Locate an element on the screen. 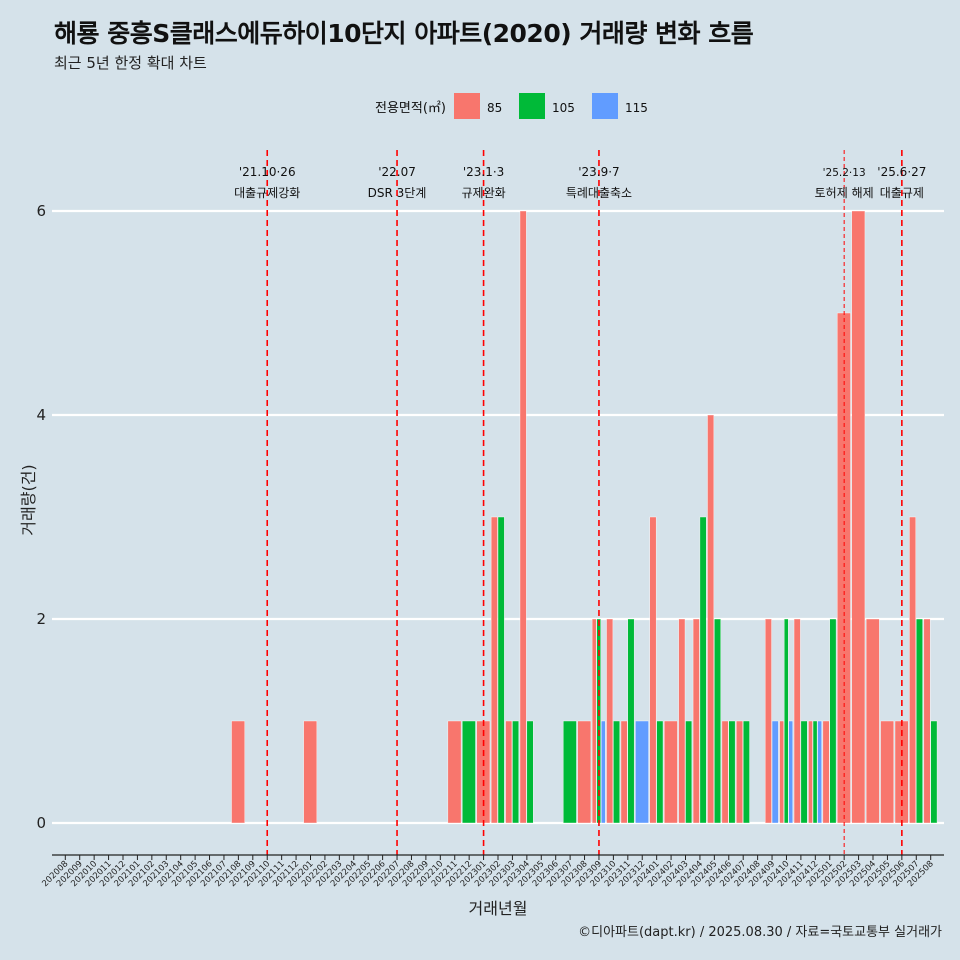  annotation-label: 대출규제 is located at coordinates (902, 193).